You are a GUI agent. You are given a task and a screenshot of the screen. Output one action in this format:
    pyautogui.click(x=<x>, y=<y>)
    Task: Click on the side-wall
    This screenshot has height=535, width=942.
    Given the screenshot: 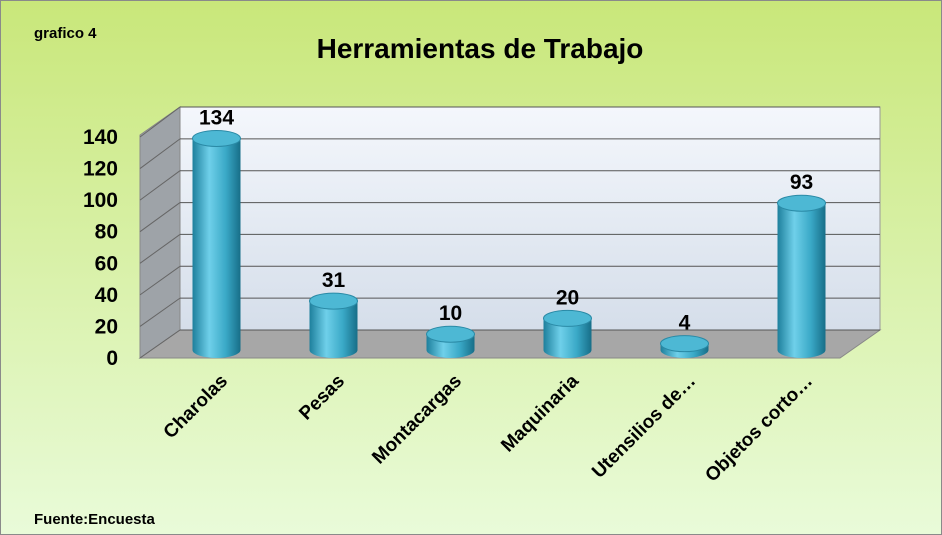 What is the action you would take?
    pyautogui.click(x=160, y=232)
    